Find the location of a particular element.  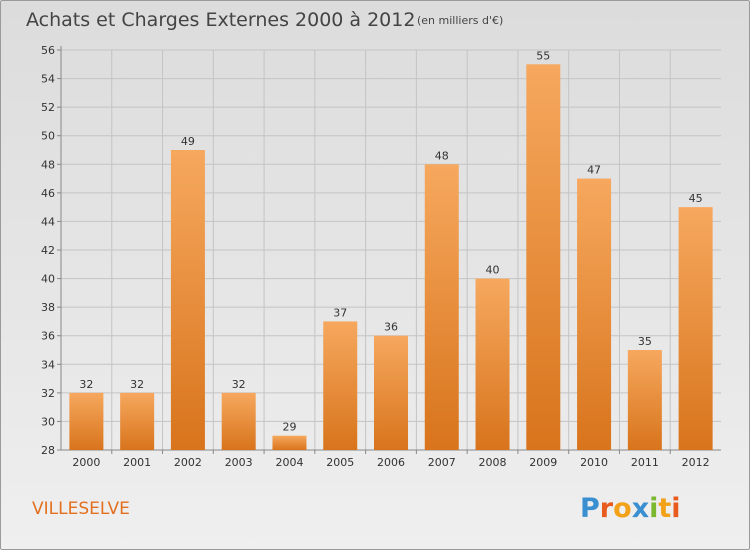

y-tick-label: 46 is located at coordinates (48, 193).